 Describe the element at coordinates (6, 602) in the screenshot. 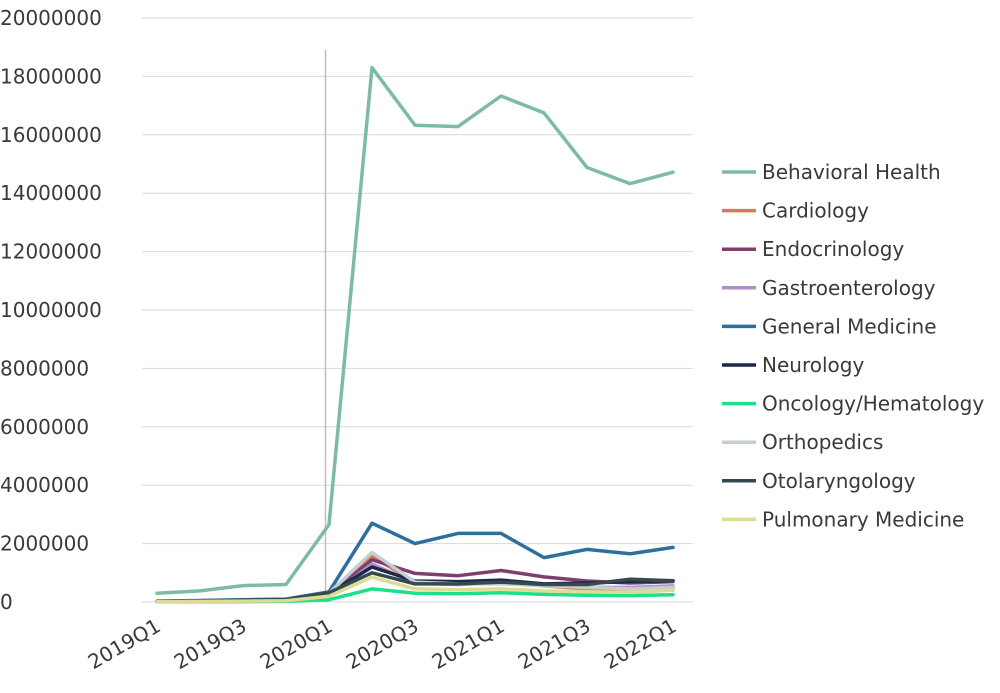

I see `y-tick-label: 0` at that location.